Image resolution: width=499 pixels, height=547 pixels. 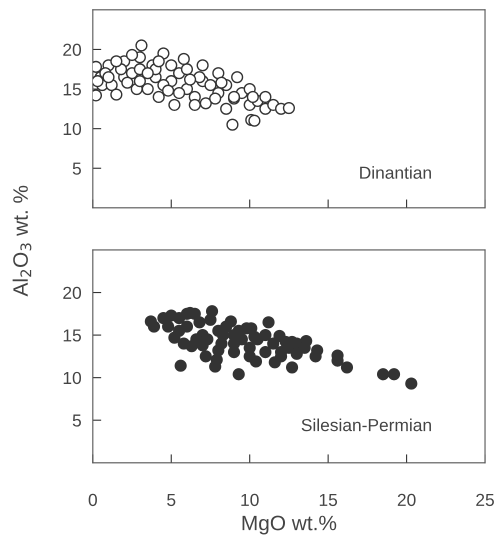 I want to click on annotation: Silesian-Permian, so click(x=366, y=425).